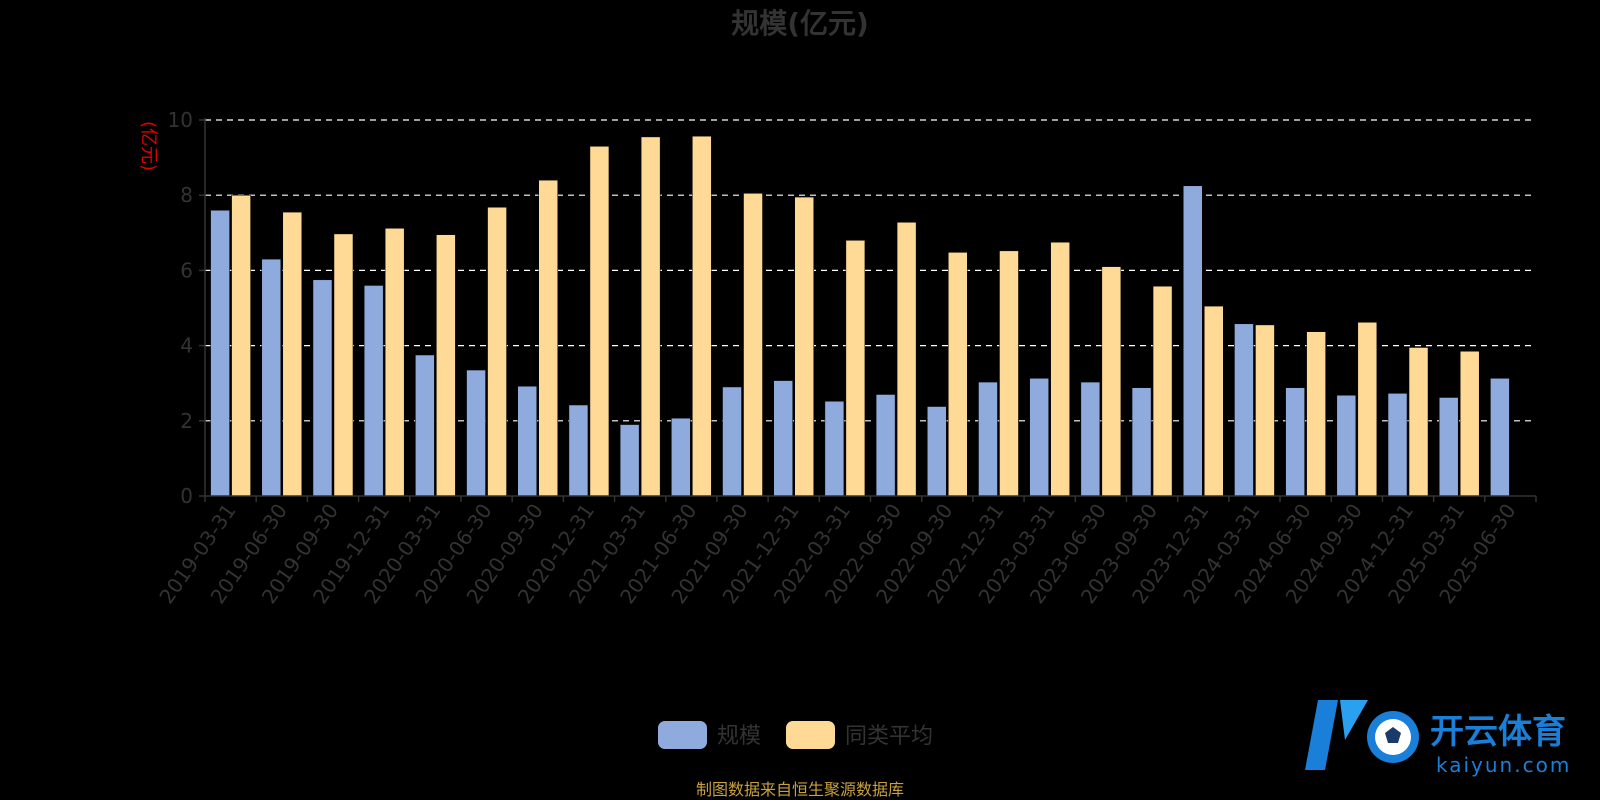  I want to click on source-note: 制图数据来自恒生聚源数据库, so click(800, 789).